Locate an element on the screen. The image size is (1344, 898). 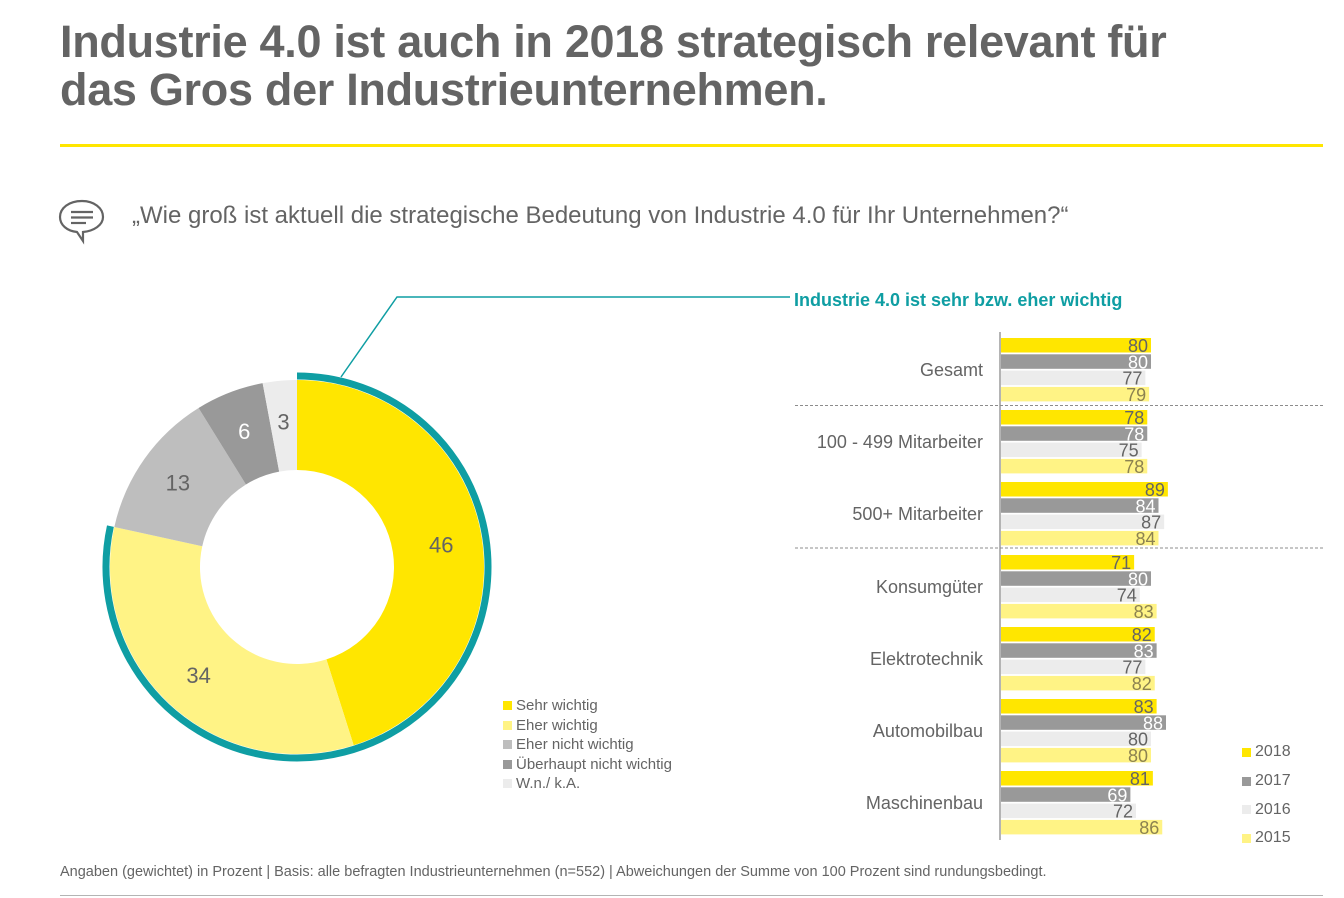
category-label: Automobilbau is located at coordinates (928, 731).